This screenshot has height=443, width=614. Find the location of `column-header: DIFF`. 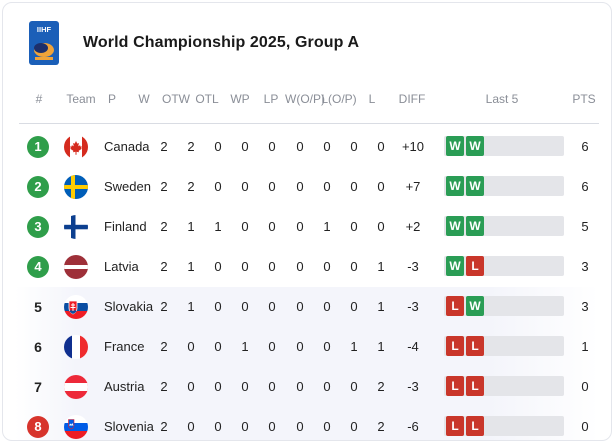

column-header: DIFF is located at coordinates (412, 99).